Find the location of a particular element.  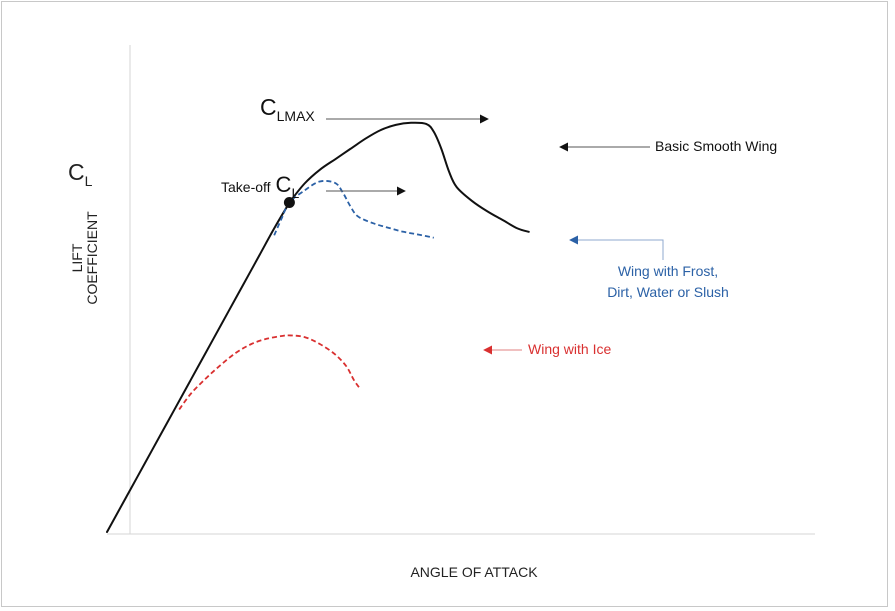

y-axis-symbol: CL is located at coordinates (80, 174).